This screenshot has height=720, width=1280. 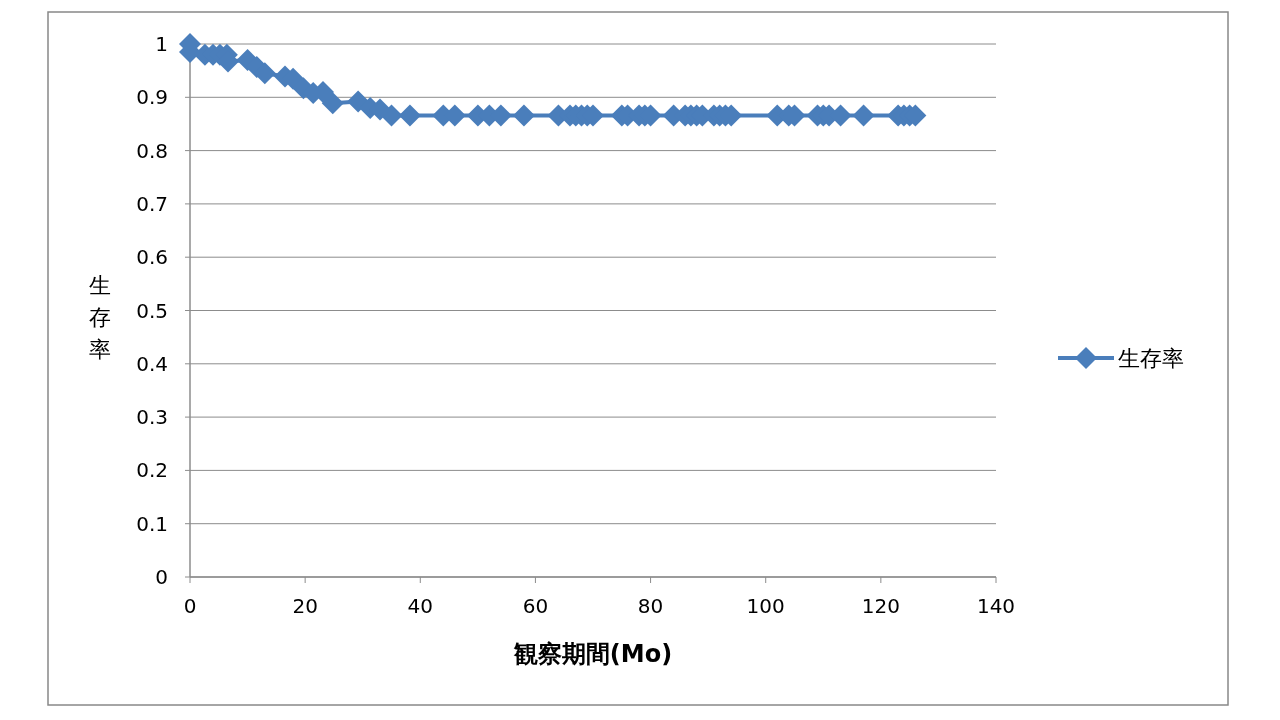 What do you see at coordinates (152, 417) in the screenshot?
I see `y-tick-label: 0.3` at bounding box center [152, 417].